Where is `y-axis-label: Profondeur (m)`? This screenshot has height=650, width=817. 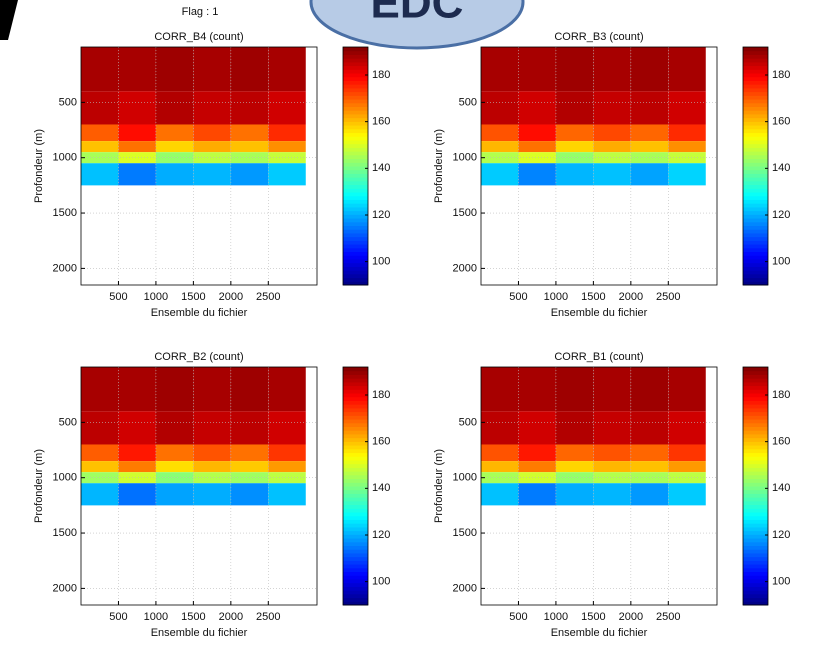
y-axis-label: Profondeur (m) is located at coordinates (39, 166).